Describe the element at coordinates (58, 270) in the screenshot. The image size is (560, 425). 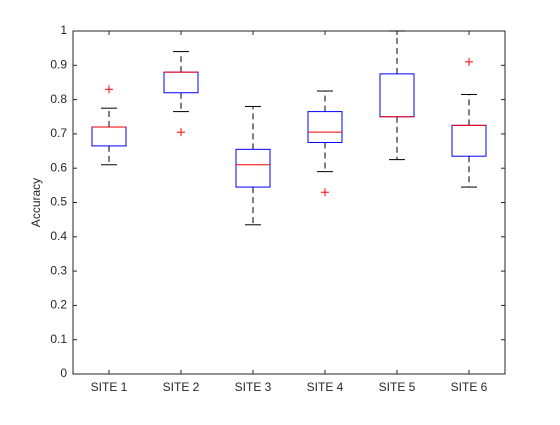
I see `y-tick-label: 0.3` at that location.